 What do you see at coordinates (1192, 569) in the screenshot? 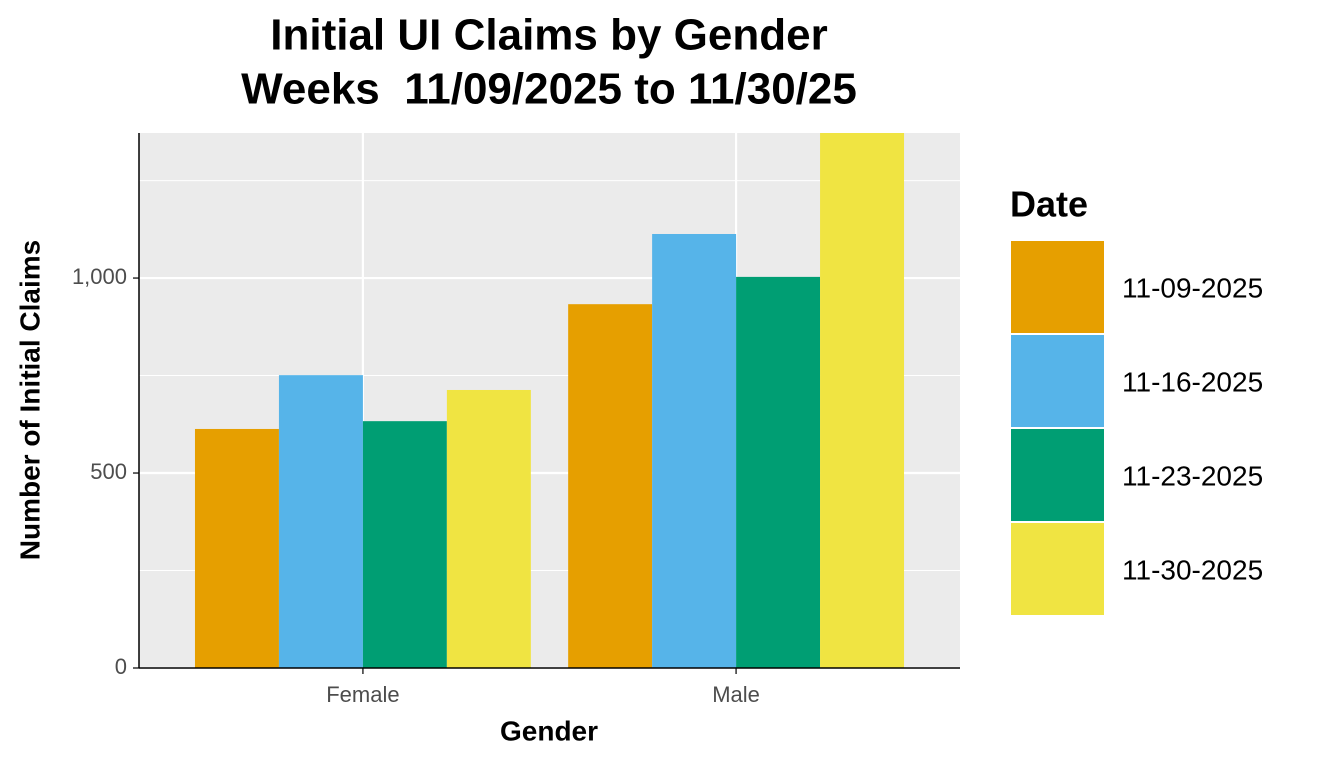
I see `legend-label: 11-30-2025` at bounding box center [1192, 569].